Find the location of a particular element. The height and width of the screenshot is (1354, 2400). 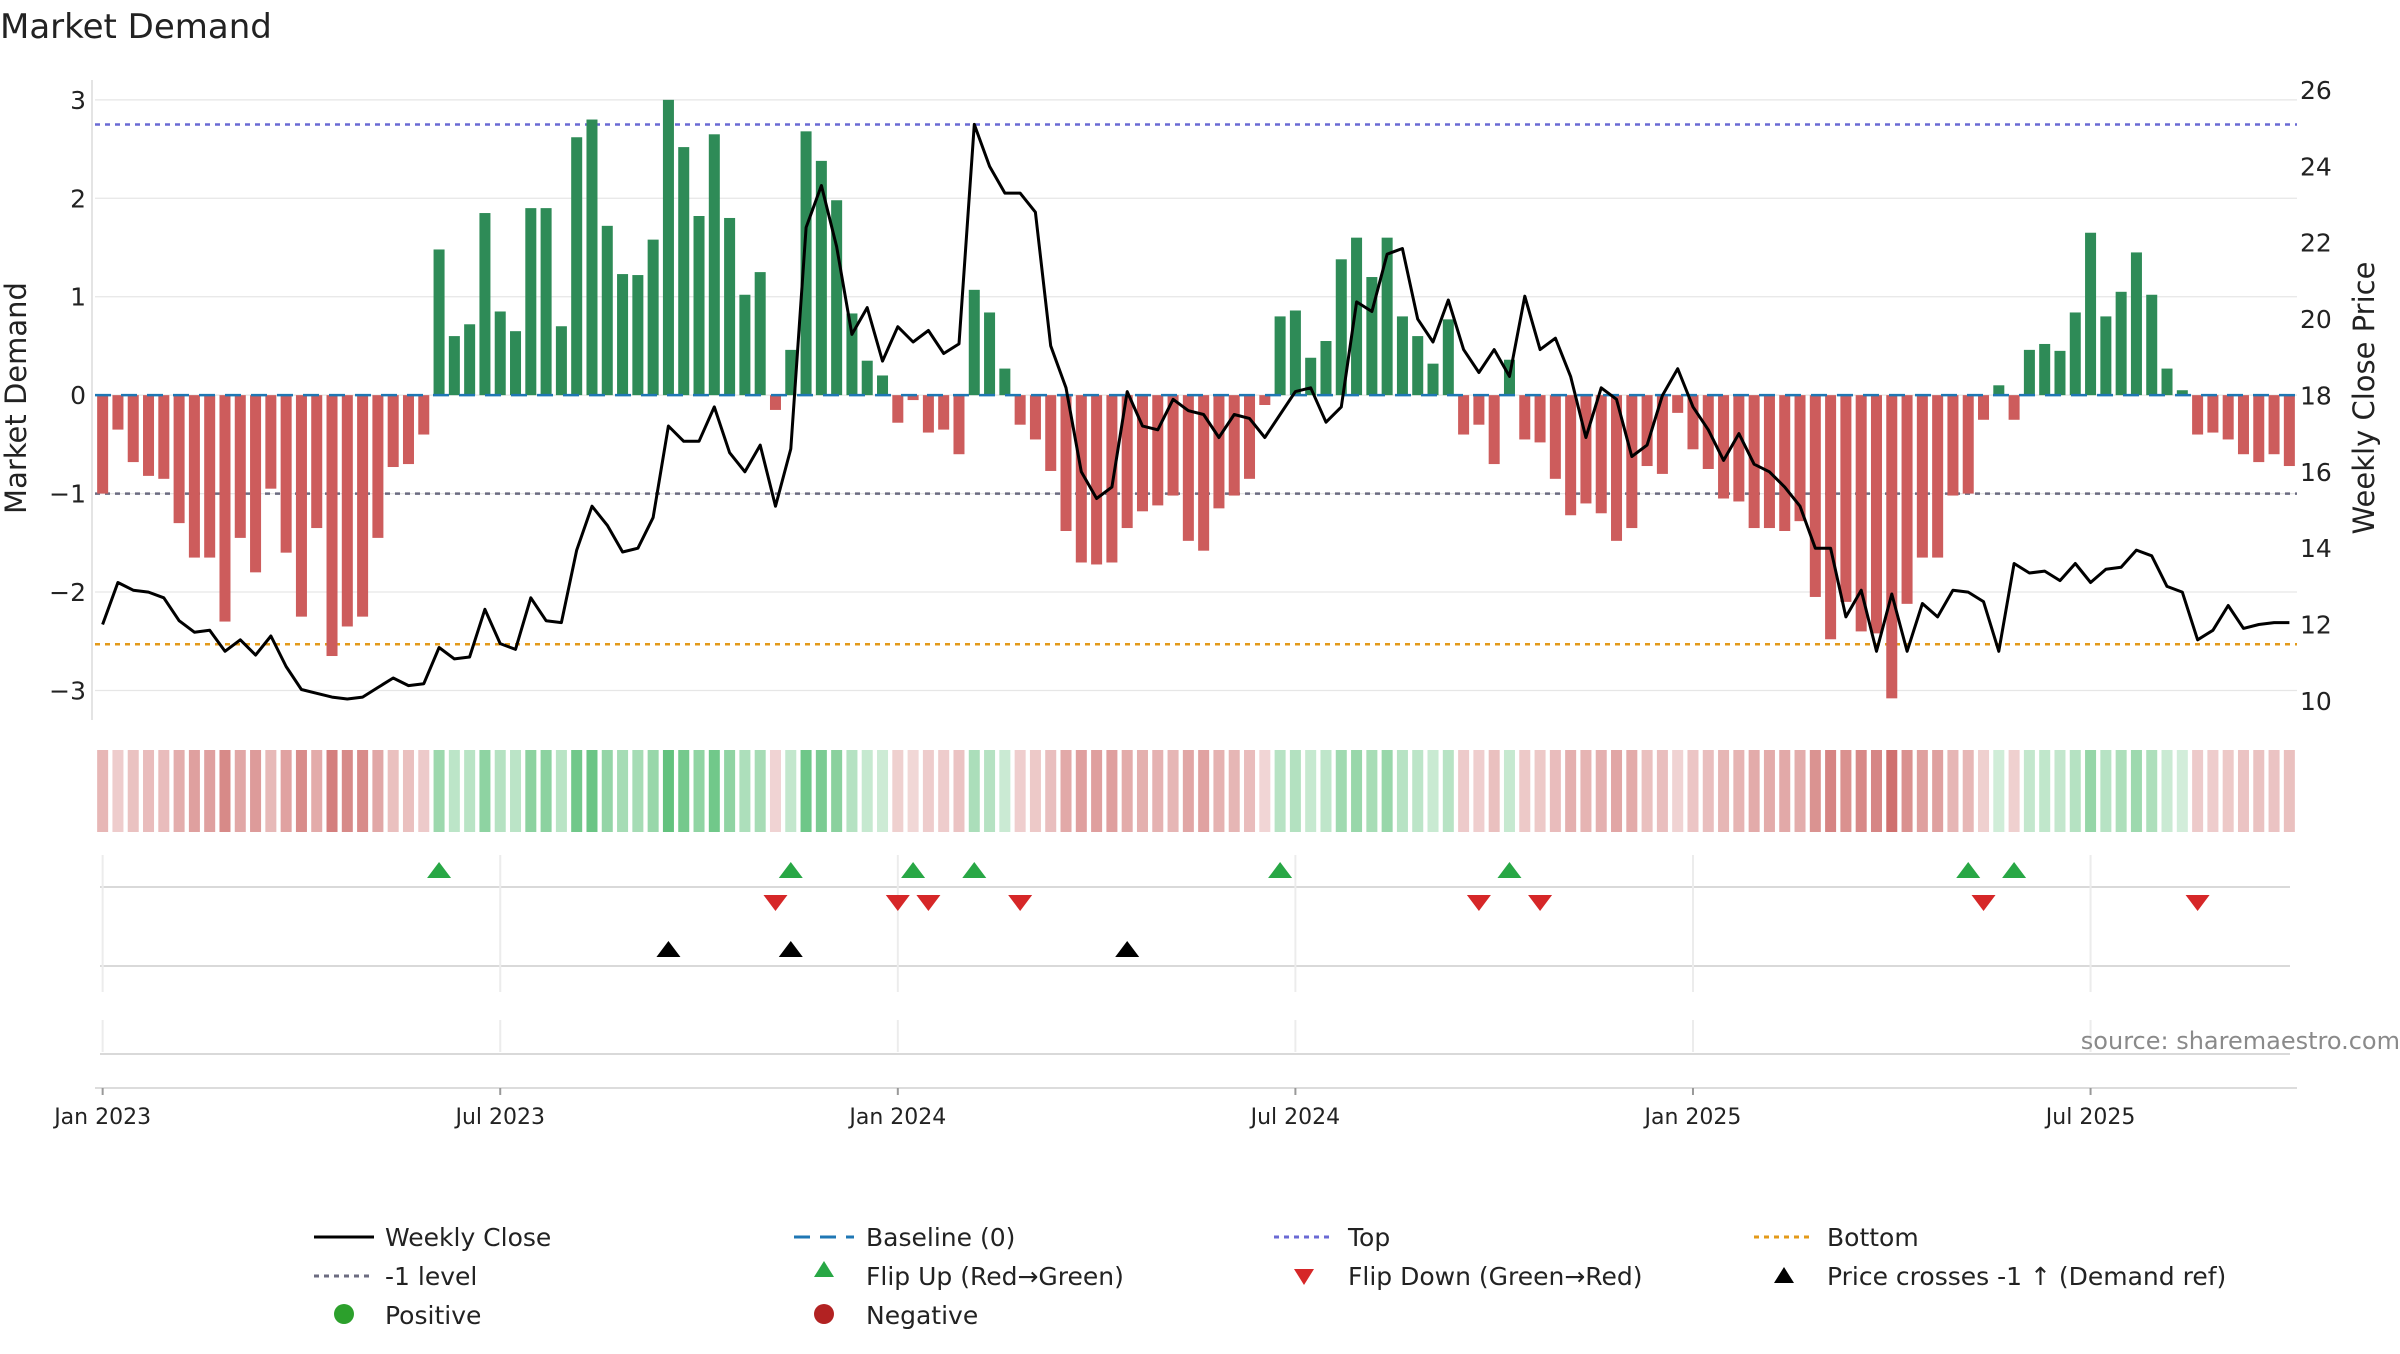

right-tick-label: 24 is located at coordinates (2316, 166).